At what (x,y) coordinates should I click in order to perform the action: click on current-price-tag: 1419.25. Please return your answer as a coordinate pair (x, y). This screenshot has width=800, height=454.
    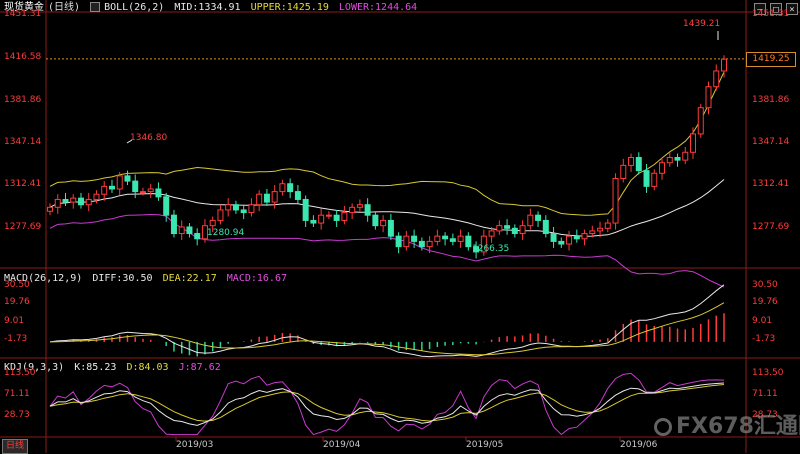
    Looking at the image, I should click on (771, 59).